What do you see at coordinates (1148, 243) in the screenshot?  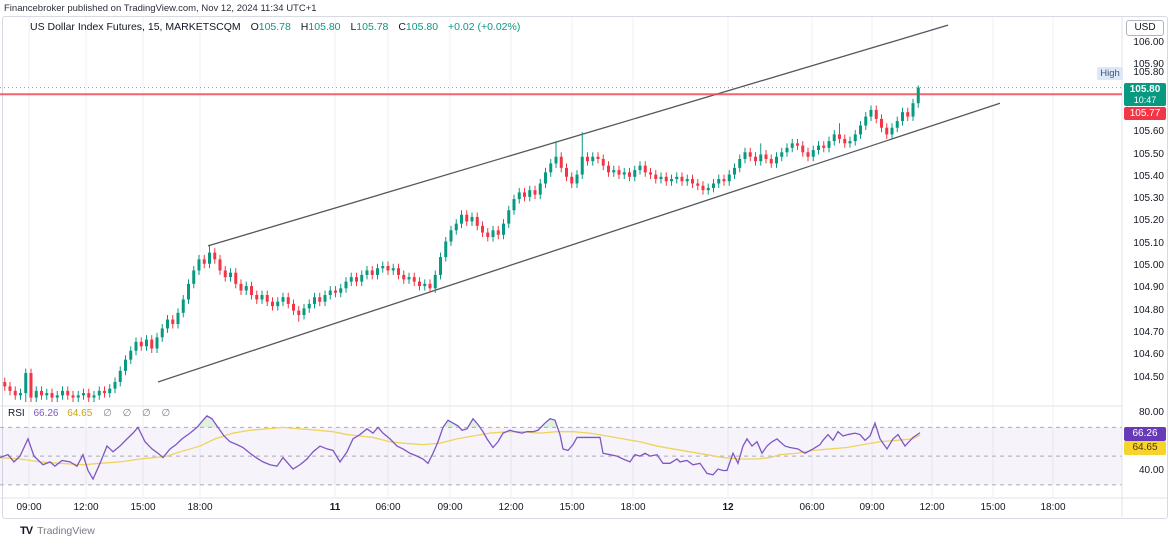 I see `price-tick: 105.10` at bounding box center [1148, 243].